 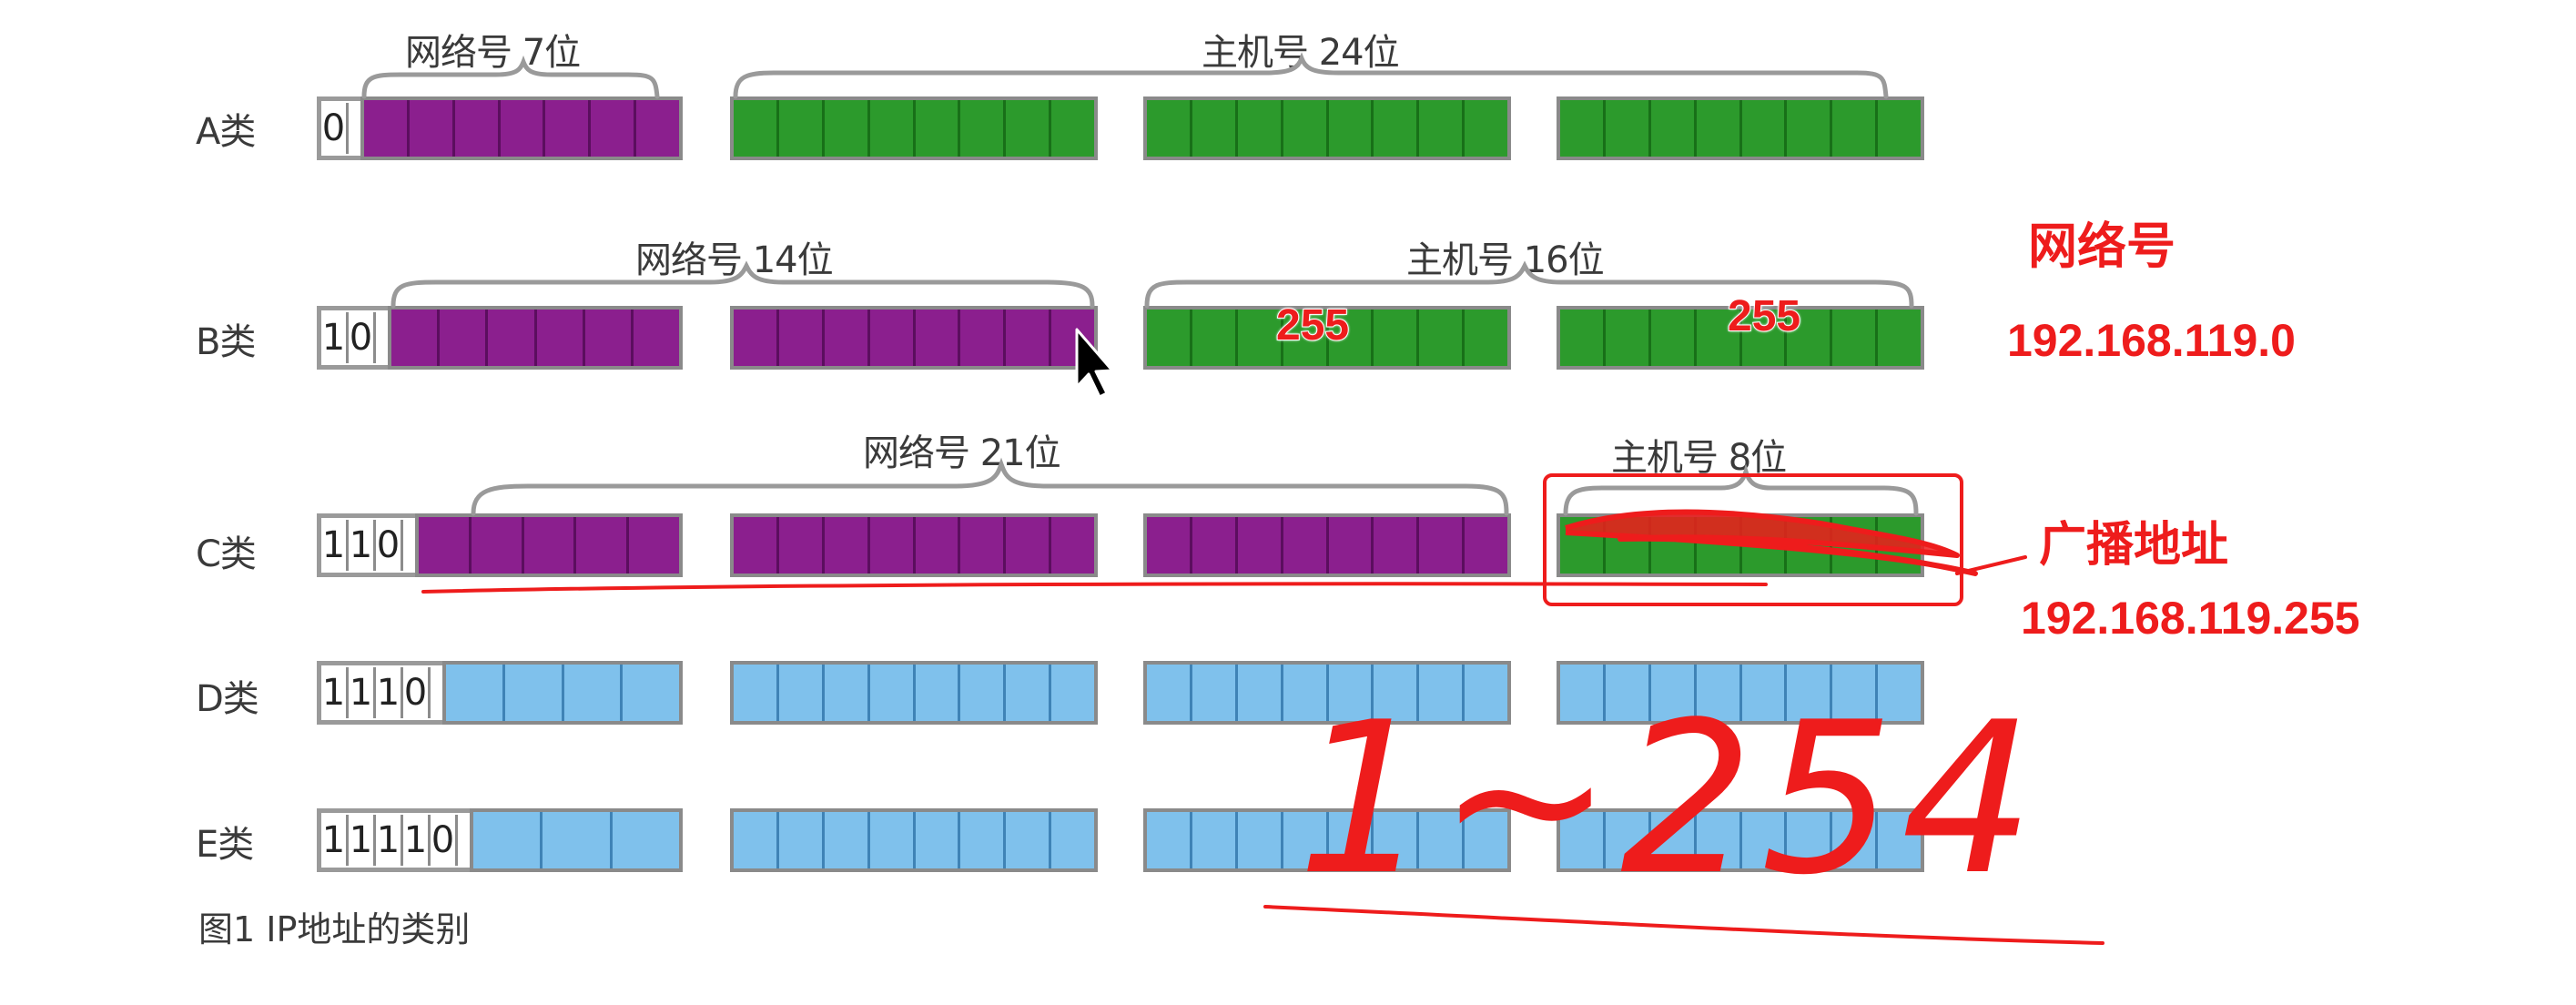 What do you see at coordinates (1301, 53) in the screenshot?
I see `class-a-host-label: 主机号 24位` at bounding box center [1301, 53].